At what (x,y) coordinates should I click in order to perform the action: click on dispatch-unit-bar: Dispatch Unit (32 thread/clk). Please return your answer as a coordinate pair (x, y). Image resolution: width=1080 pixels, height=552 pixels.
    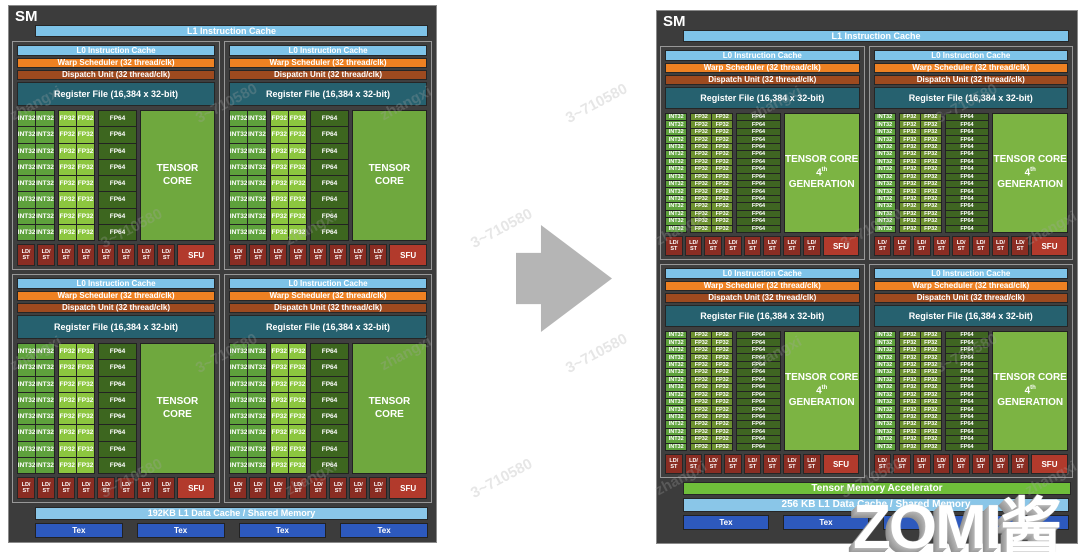
    Looking at the image, I should click on (762, 80).